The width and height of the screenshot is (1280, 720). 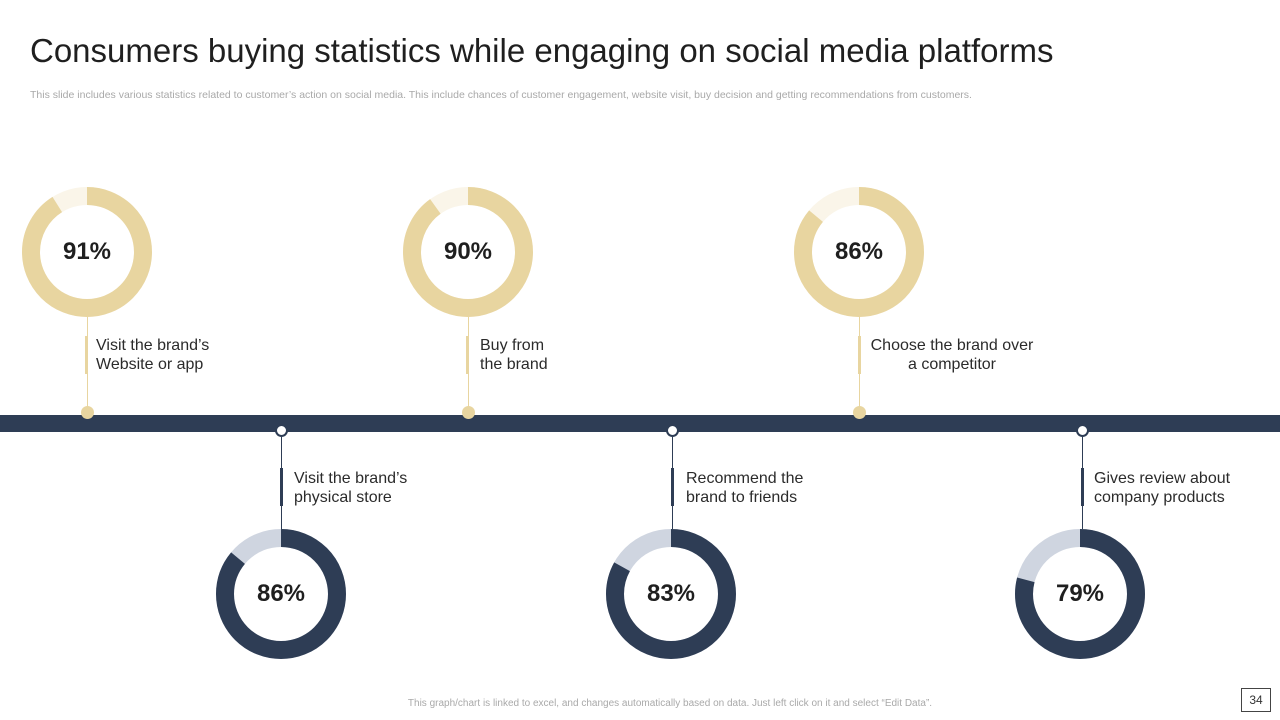 I want to click on donut-value-label: 79%, so click(x=1080, y=593).